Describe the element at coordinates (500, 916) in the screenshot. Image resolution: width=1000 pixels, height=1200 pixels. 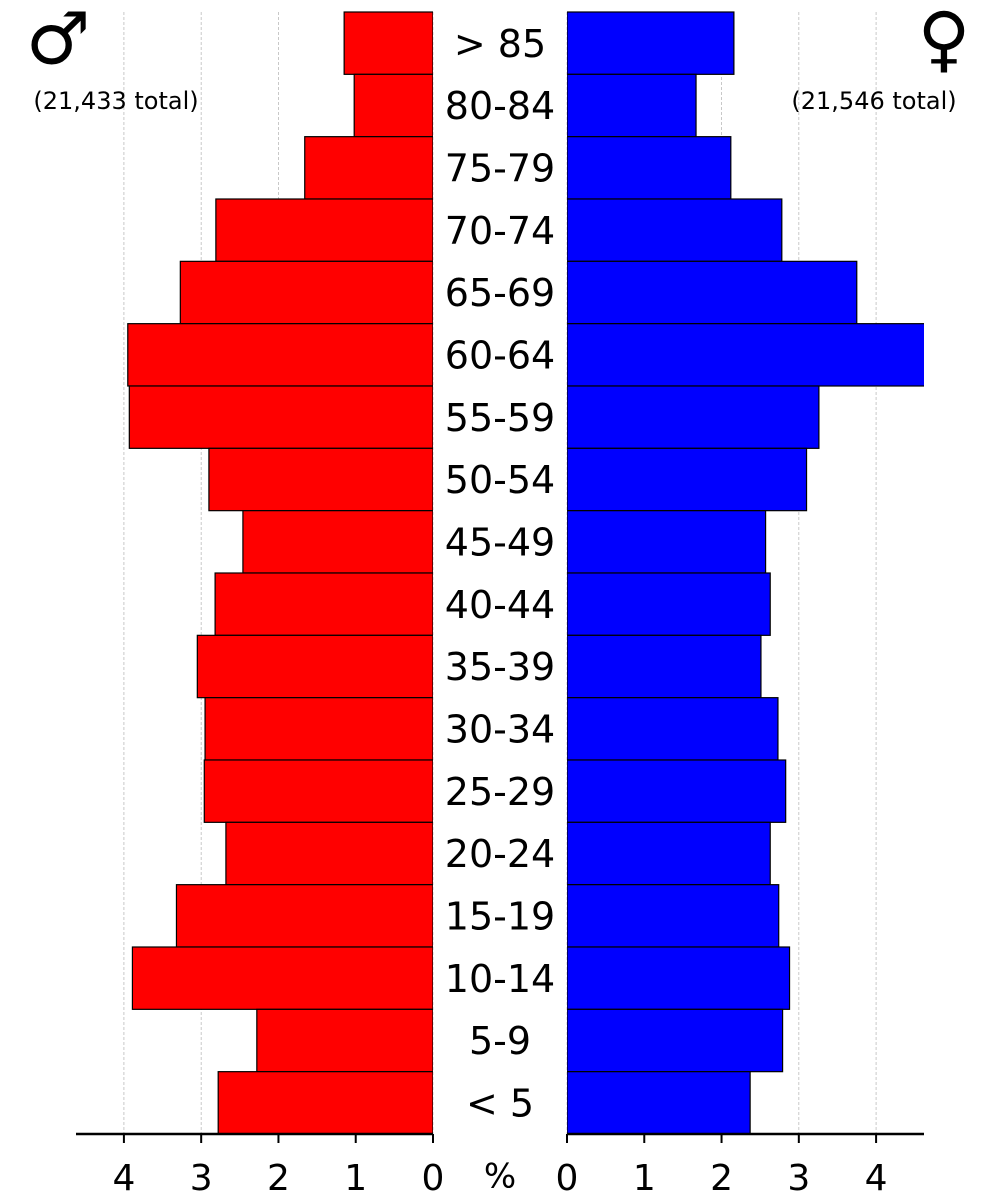
I see `category-label: 15-19` at that location.